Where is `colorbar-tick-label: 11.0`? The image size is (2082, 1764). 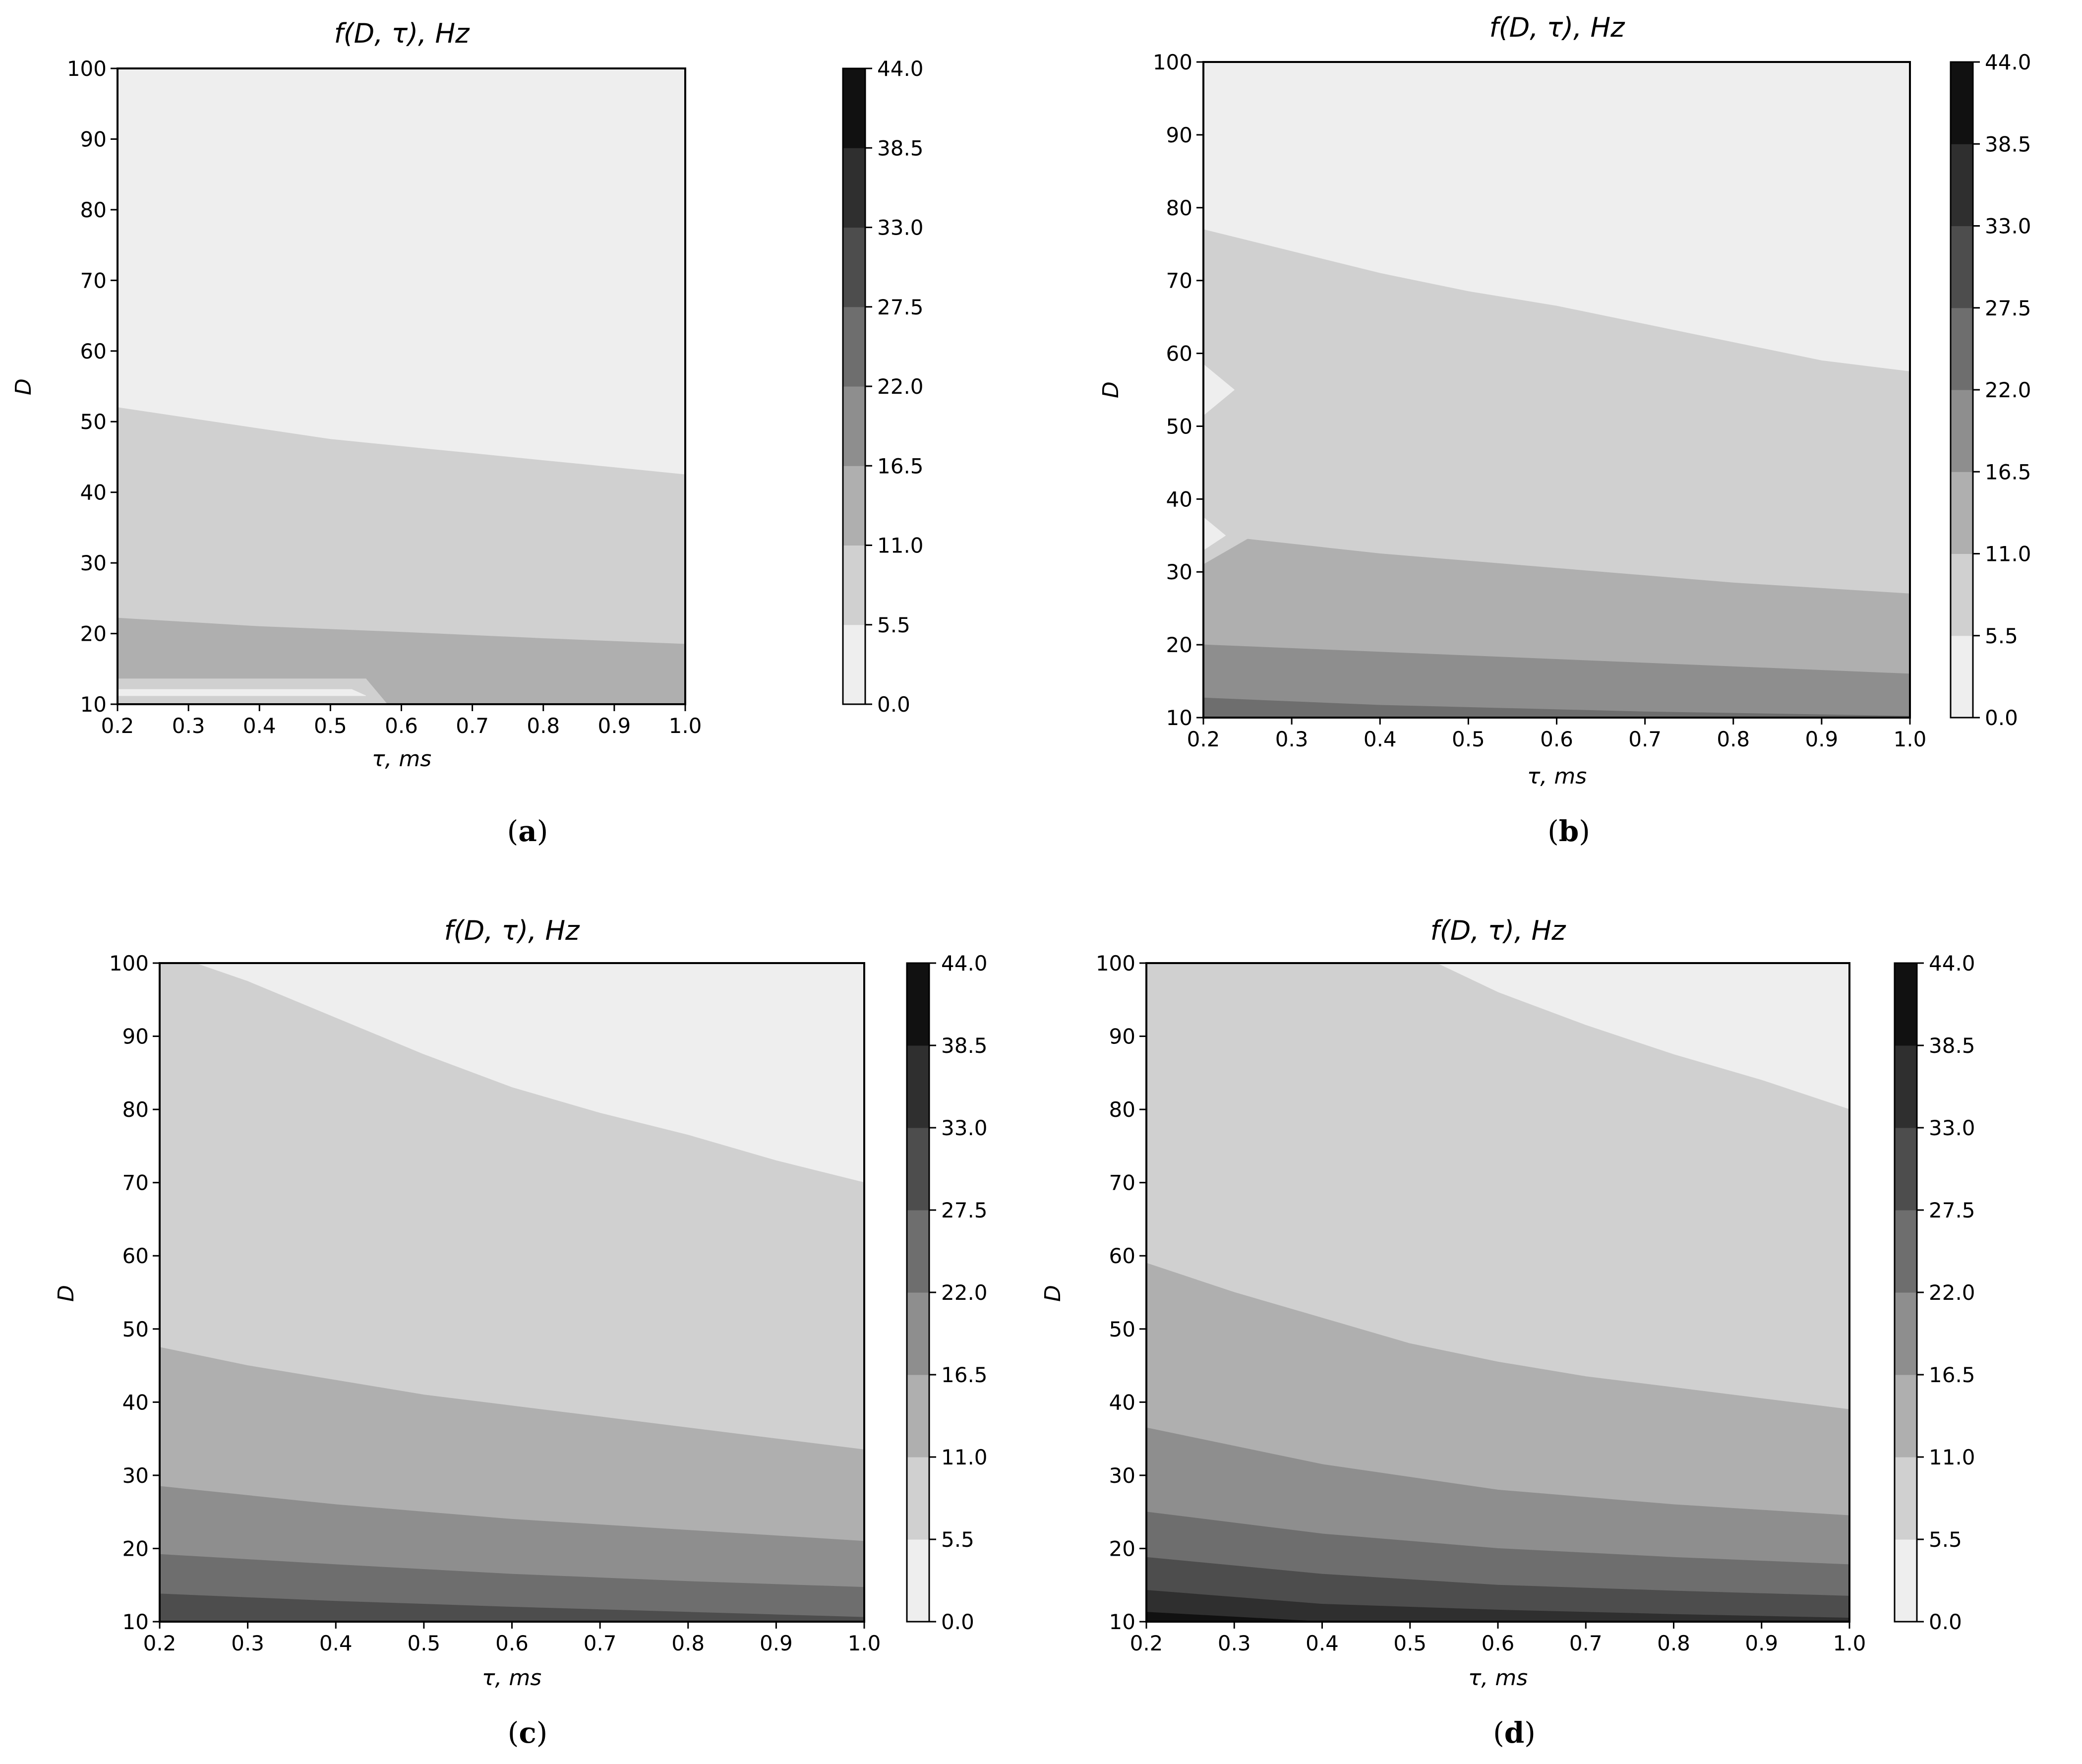 colorbar-tick-label: 11.0 is located at coordinates (964, 1457).